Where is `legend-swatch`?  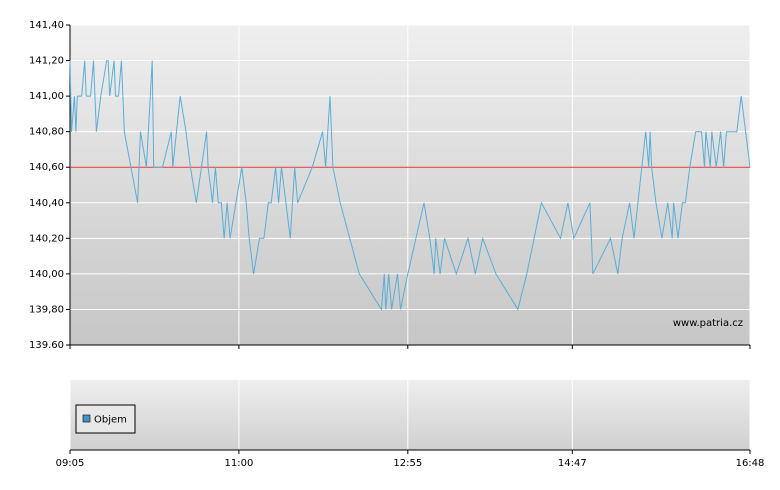
legend-swatch is located at coordinates (86, 418).